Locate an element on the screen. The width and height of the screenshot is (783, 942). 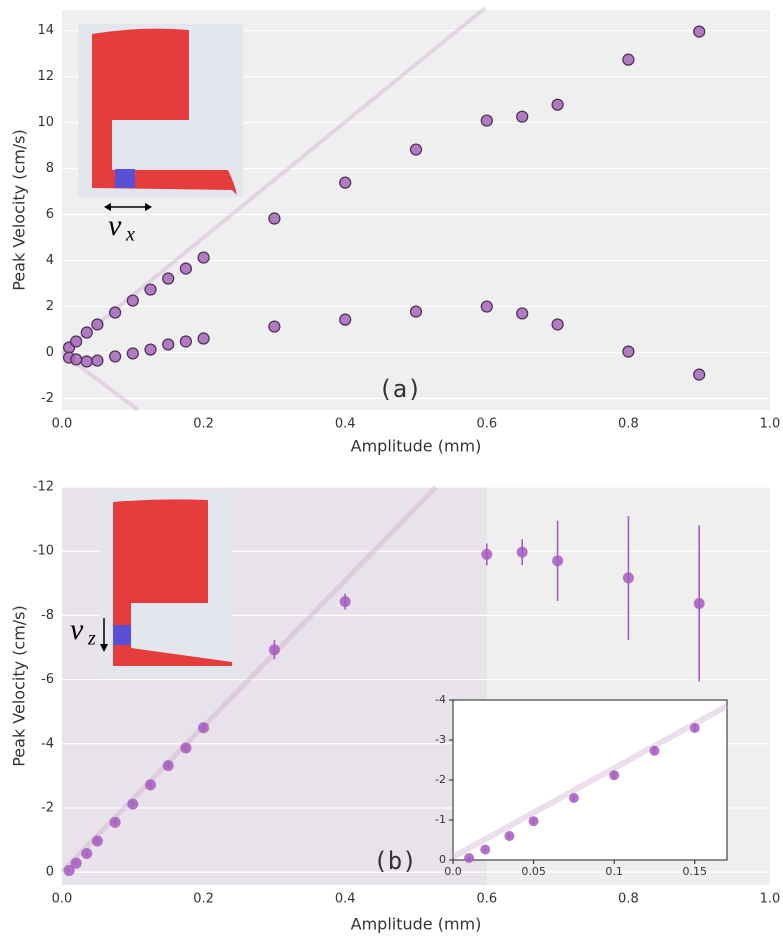
panel-label: (a) is located at coordinates (399, 389).